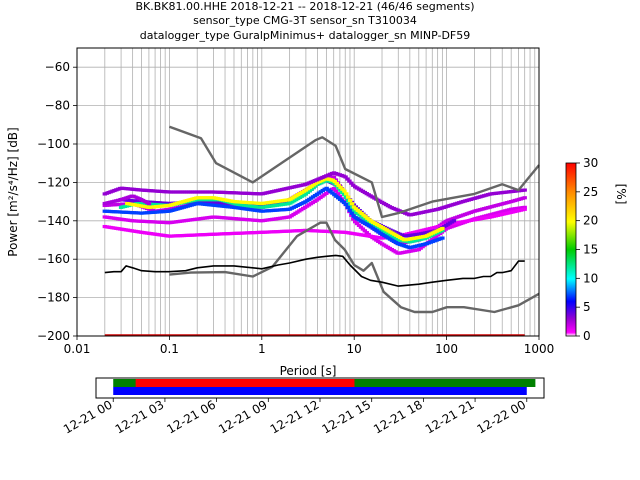 Image resolution: width=640 pixels, height=480 pixels. What do you see at coordinates (13, 191) in the screenshot?
I see `y-axis-label: Power [m²/s⁴/Hz] [dB]` at bounding box center [13, 191].